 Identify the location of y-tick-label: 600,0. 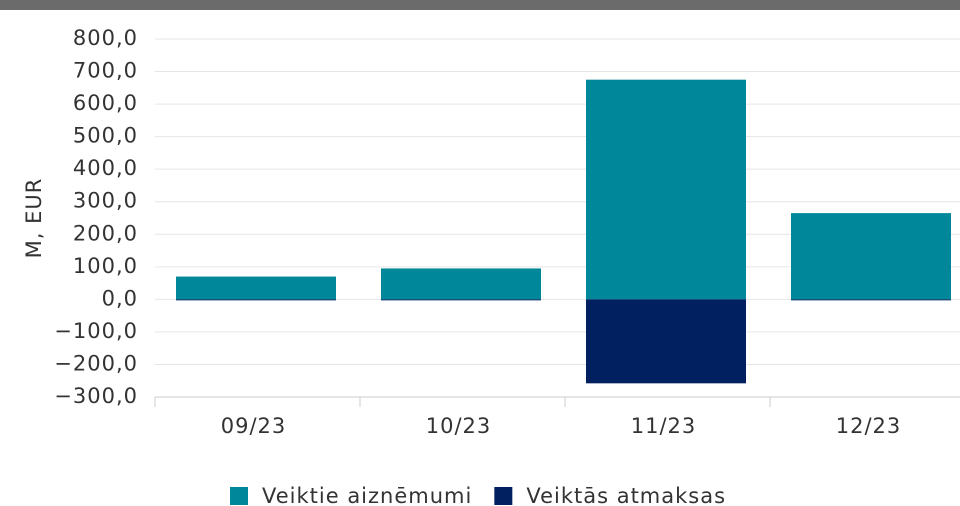
(105, 103).